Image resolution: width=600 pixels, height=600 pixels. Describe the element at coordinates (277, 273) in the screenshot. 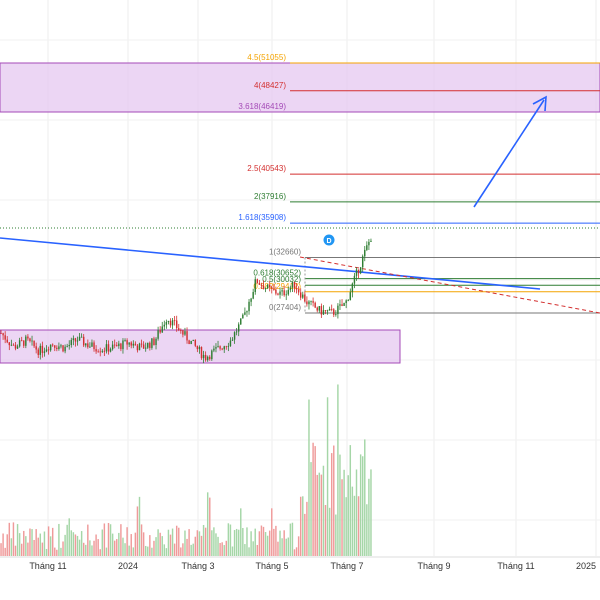

I see `fib-label-7: 0.618(30652)` at that location.